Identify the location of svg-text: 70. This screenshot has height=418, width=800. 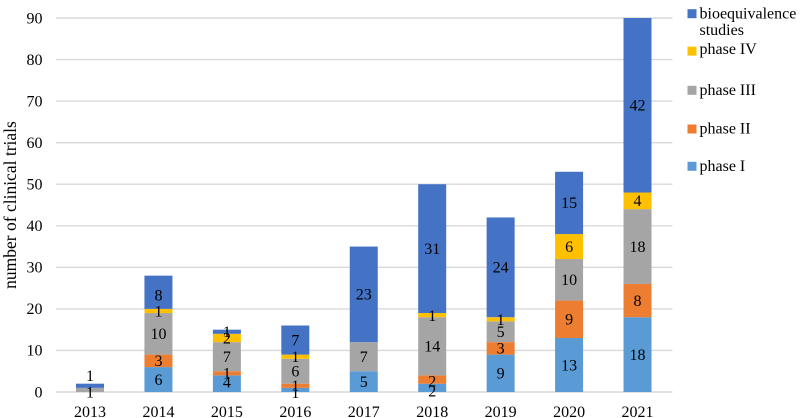
(35, 101).